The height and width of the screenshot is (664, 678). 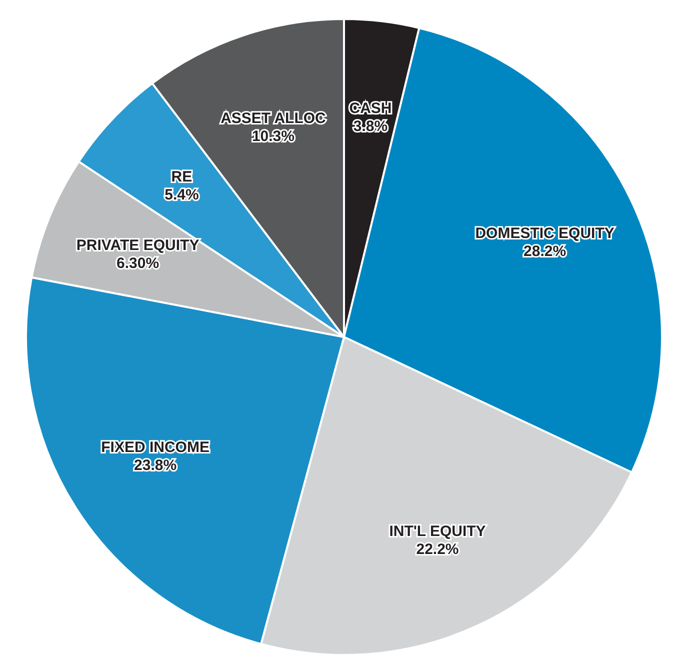 What do you see at coordinates (273, 118) in the screenshot?
I see `slice-label: ASSET ALLOC` at bounding box center [273, 118].